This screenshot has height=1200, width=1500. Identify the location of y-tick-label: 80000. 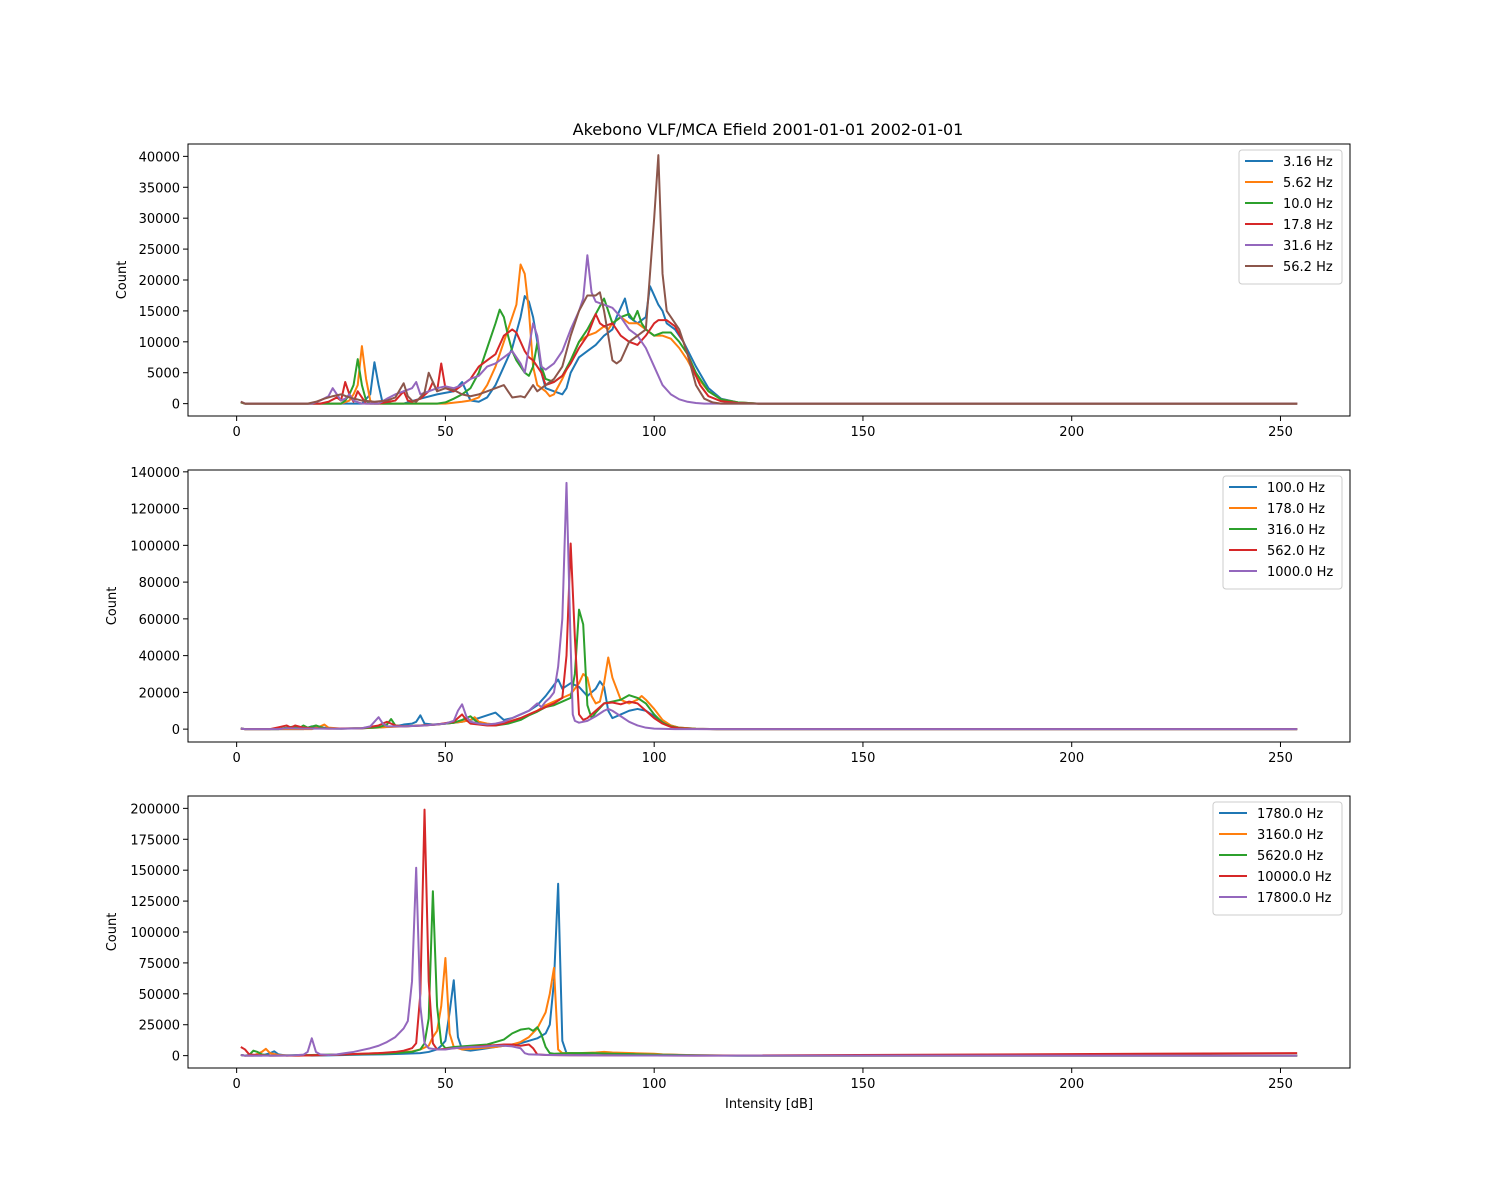
(159, 583).